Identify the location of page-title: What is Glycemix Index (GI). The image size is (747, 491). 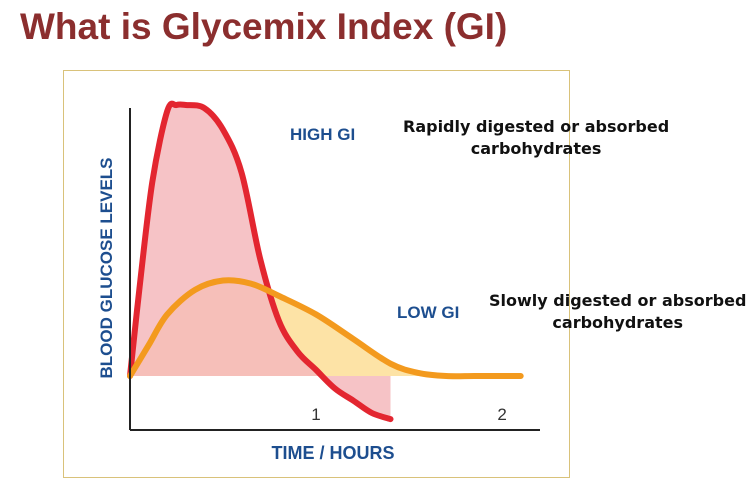
(264, 26).